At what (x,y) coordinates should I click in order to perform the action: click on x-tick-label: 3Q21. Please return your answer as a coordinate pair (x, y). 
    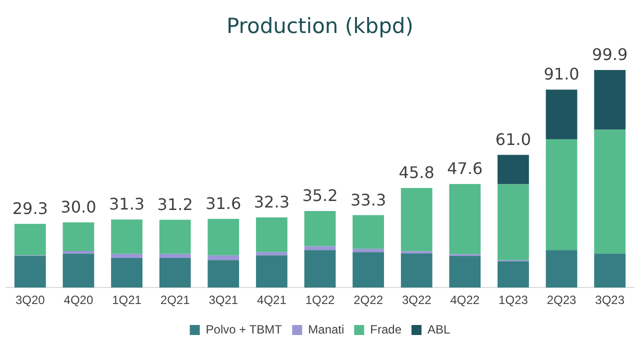
    Looking at the image, I should click on (223, 300).